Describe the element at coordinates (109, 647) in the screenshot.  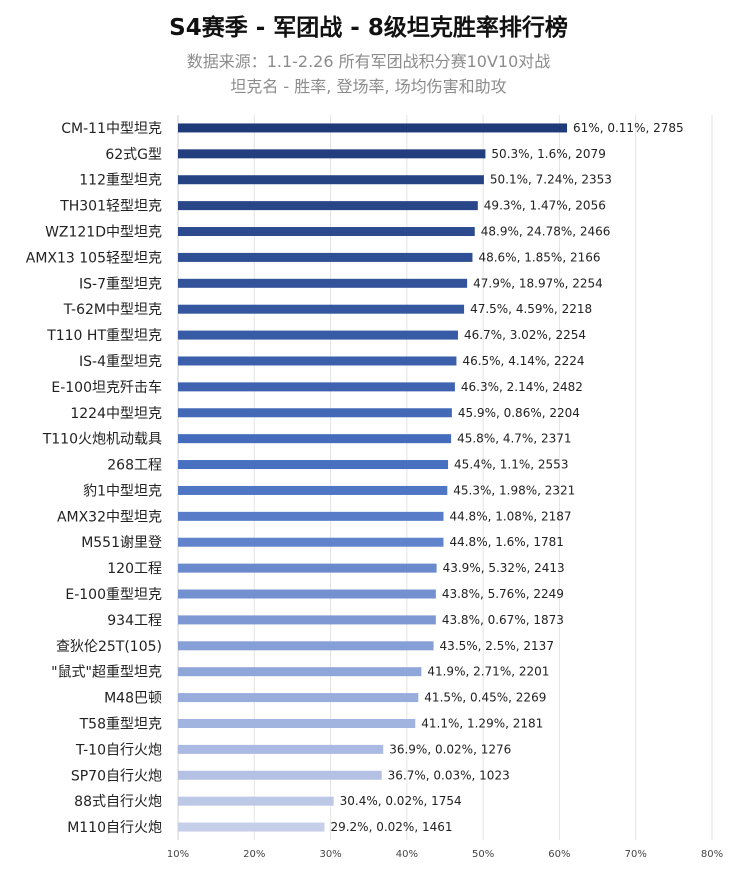
I see `category-label: 查狄伦25T(105)` at that location.